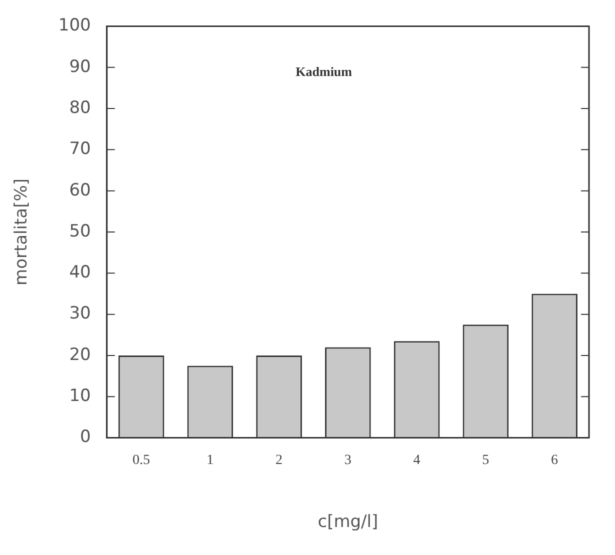 Image resolution: width=615 pixels, height=555 pixels. I want to click on x-tick-label: 3, so click(348, 460).